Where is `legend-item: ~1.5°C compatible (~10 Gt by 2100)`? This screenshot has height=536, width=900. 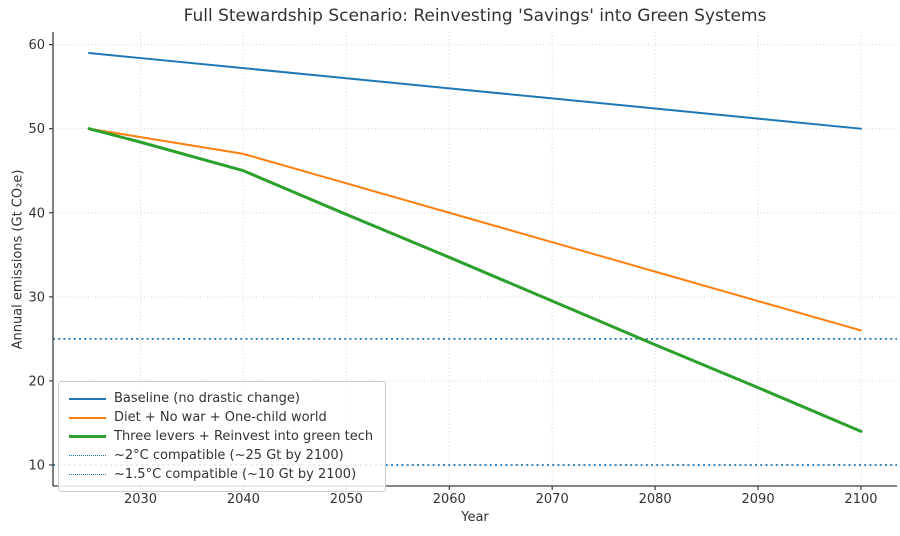
legend-item: ~1.5°C compatible (~10 Gt by 2100) is located at coordinates (221, 474).